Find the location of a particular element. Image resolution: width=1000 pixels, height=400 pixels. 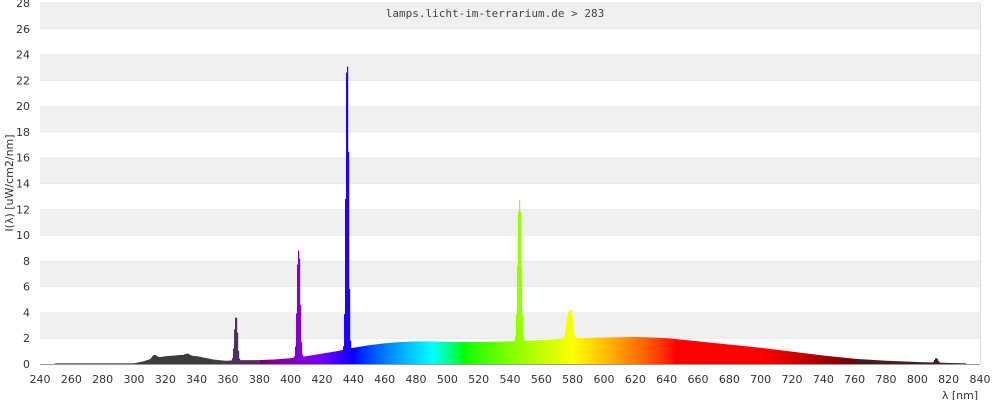

x-tick-label: 740 is located at coordinates (823, 379).